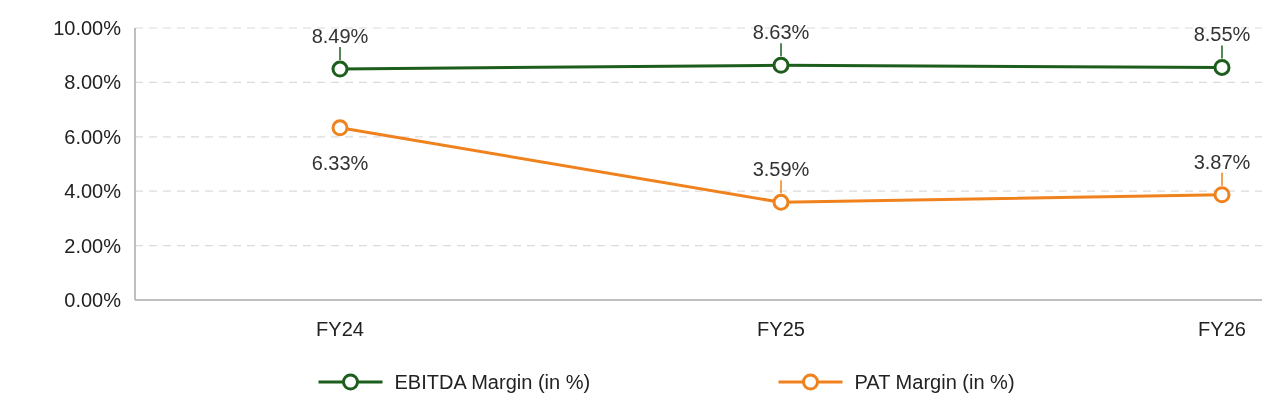 The height and width of the screenshot is (403, 1264). What do you see at coordinates (93, 245) in the screenshot?
I see `y-tick-label: 2.00%` at bounding box center [93, 245].